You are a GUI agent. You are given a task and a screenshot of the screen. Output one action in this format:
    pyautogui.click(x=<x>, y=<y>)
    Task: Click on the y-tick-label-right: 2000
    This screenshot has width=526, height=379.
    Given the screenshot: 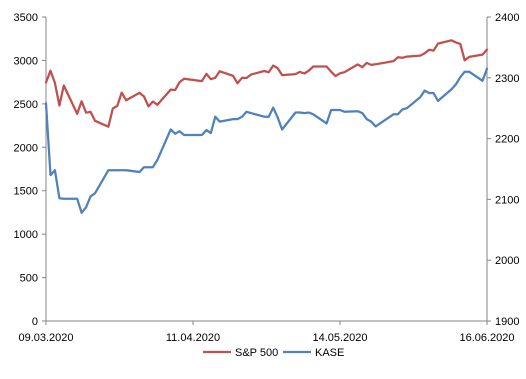 What is the action you would take?
    pyautogui.click(x=507, y=261)
    